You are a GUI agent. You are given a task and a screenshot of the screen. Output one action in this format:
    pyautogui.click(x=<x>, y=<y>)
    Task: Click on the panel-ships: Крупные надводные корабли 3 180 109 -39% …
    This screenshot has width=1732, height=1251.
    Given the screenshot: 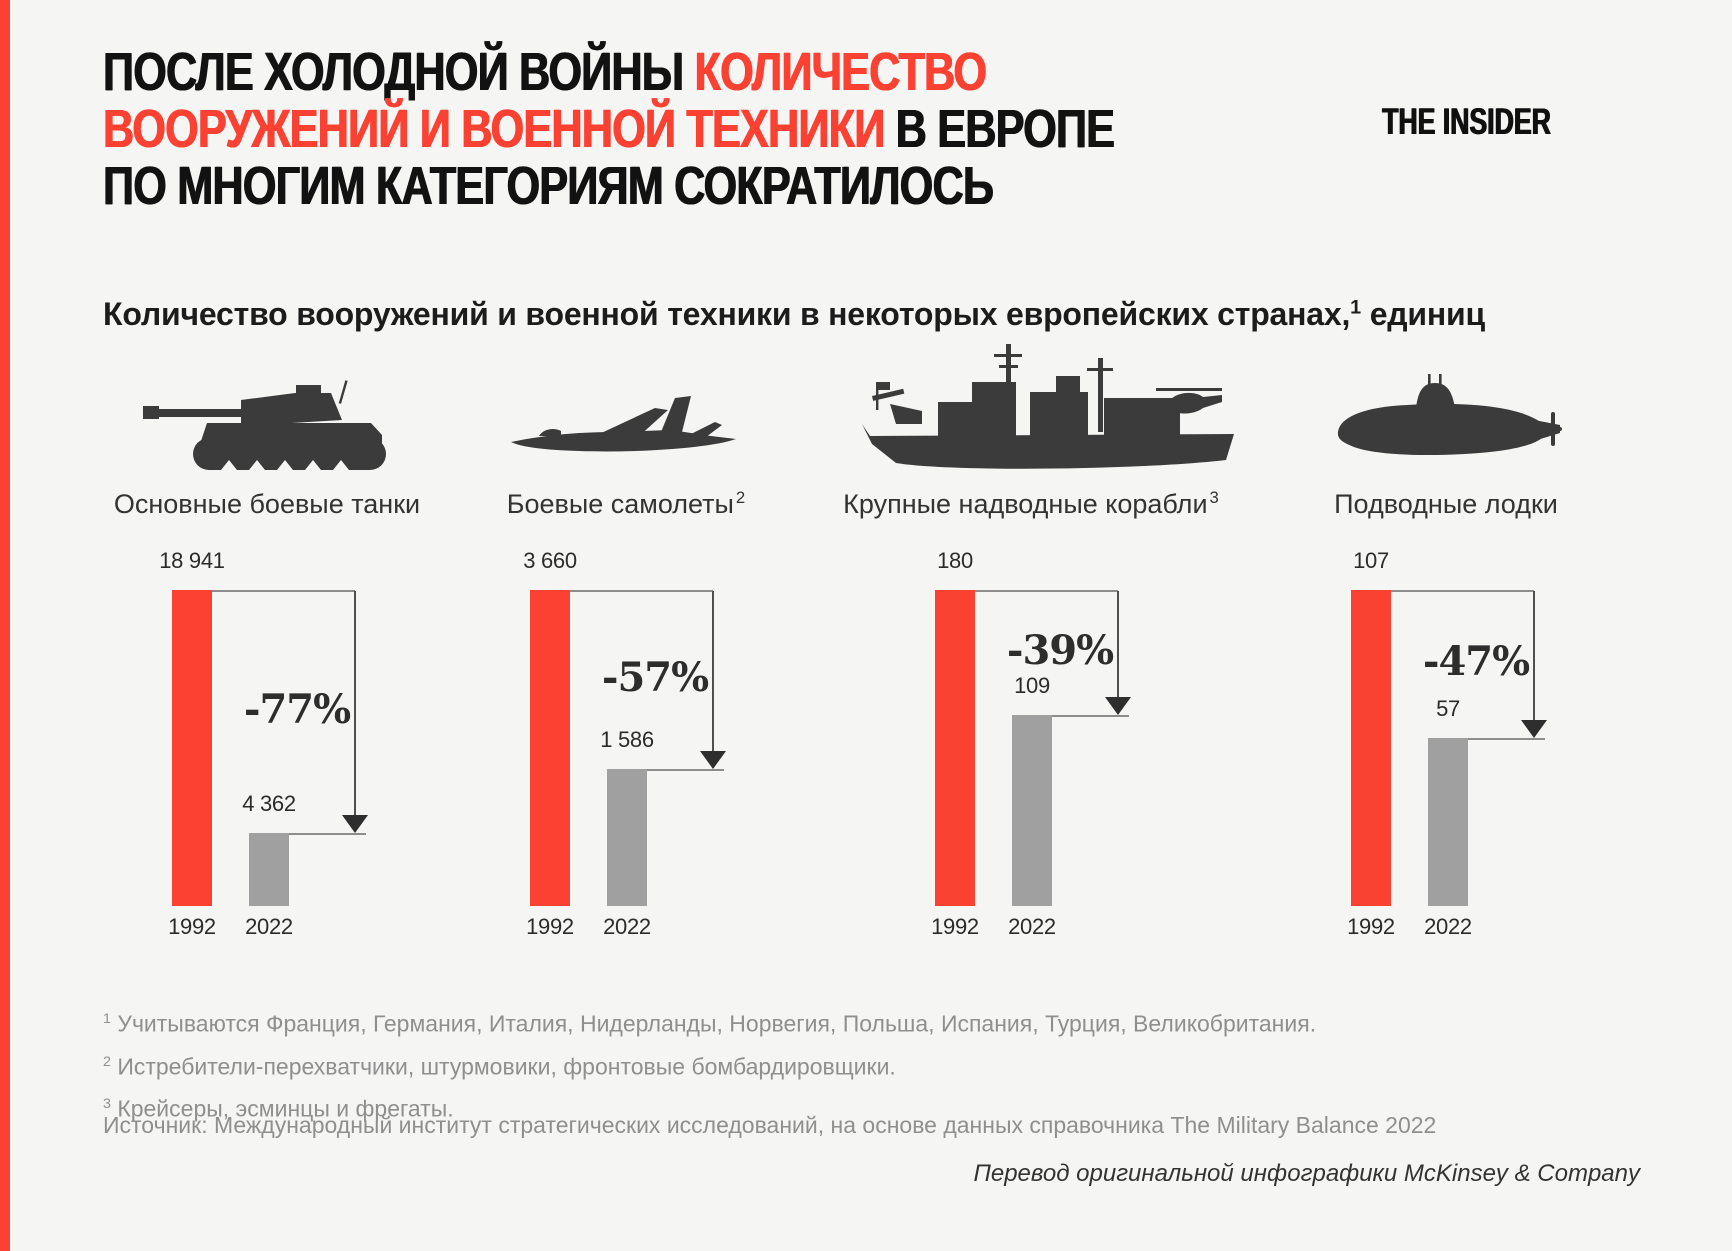 What is the action you would take?
    pyautogui.click(x=1038, y=650)
    